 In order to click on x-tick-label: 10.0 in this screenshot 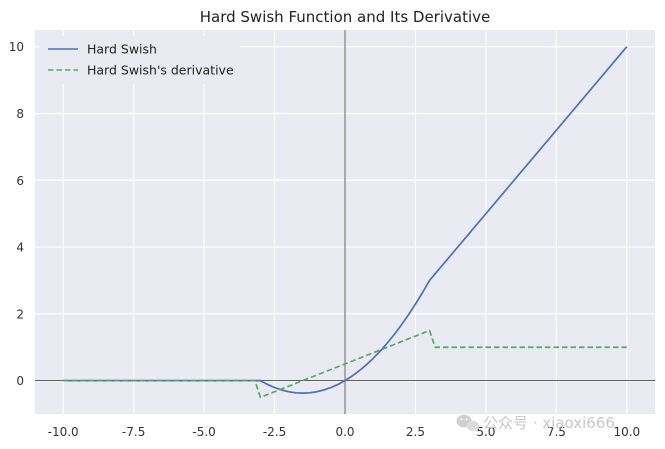, I will do `click(626, 432)`.